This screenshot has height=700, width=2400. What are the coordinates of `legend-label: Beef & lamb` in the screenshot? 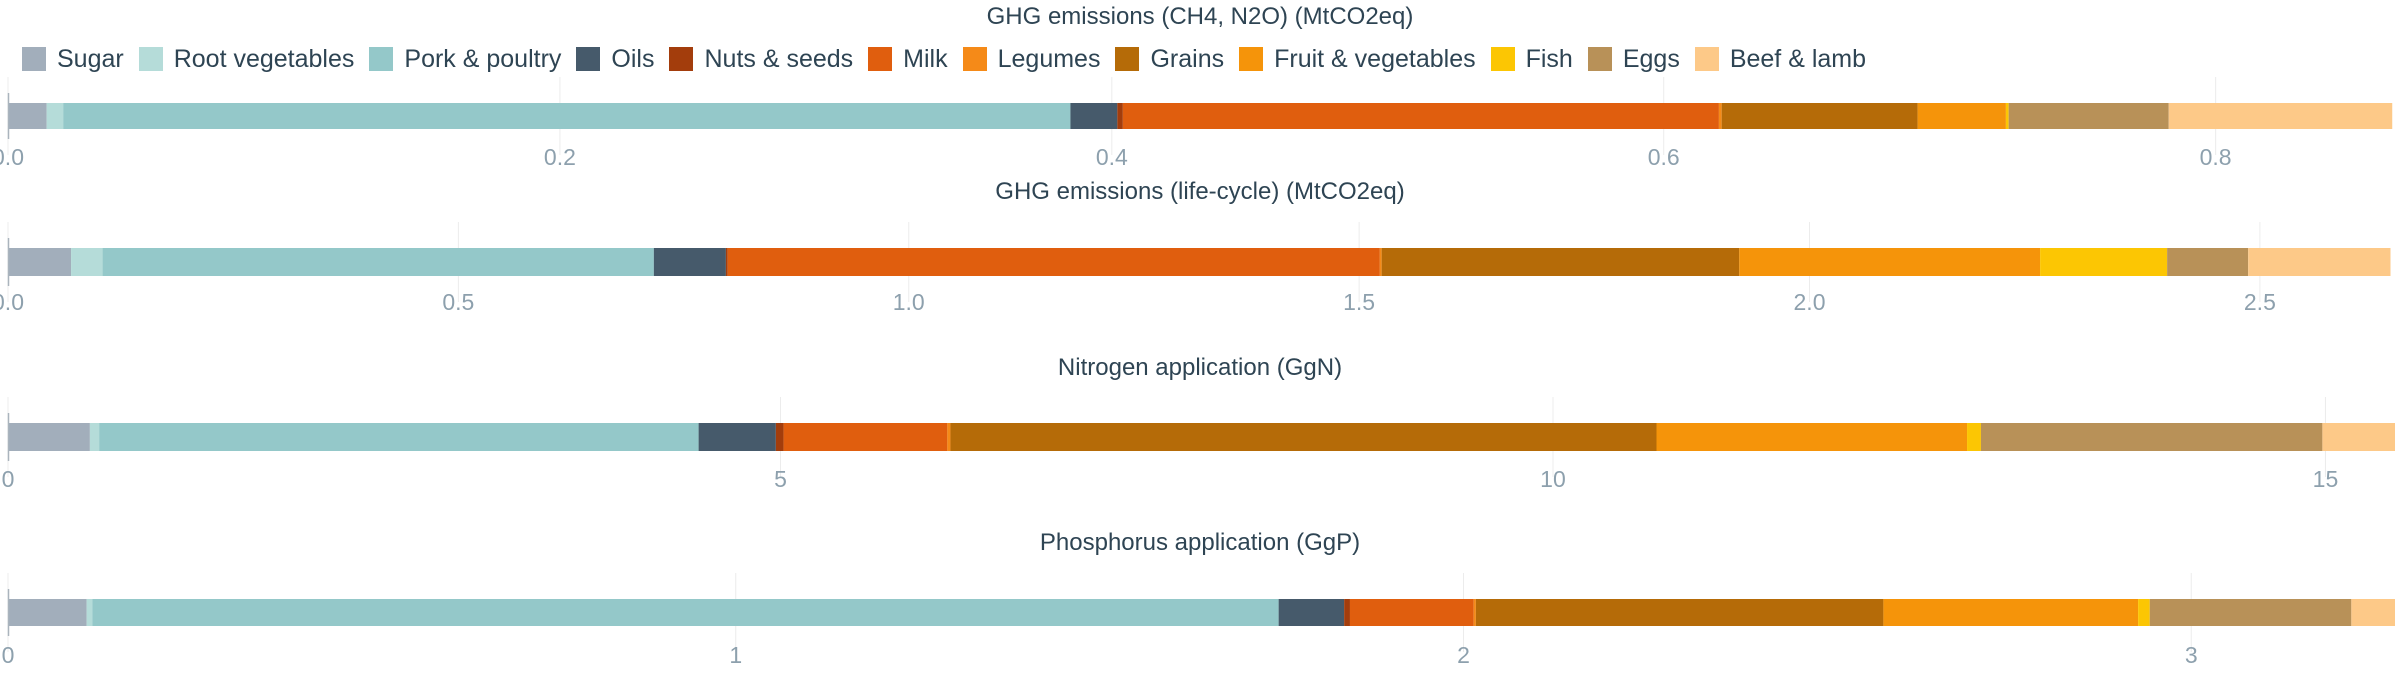 It's located at (1798, 58).